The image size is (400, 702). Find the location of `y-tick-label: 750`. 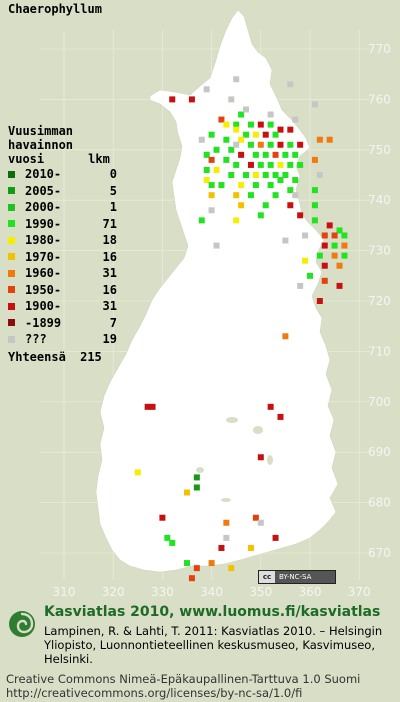

y-tick-label: 750 is located at coordinates (379, 150).